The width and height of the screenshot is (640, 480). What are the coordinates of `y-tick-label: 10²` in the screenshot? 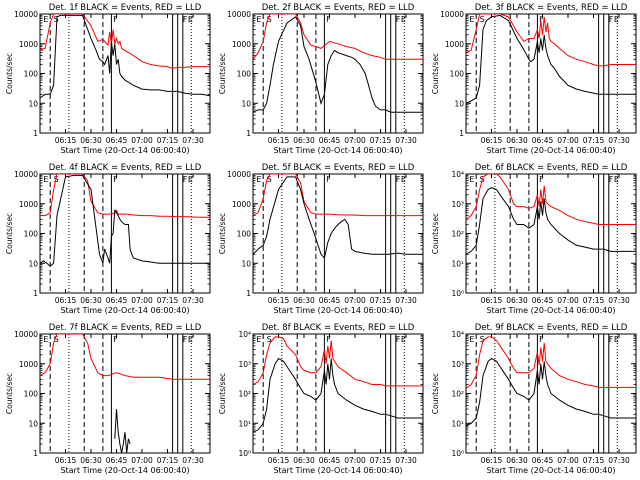 It's located at (457, 394).